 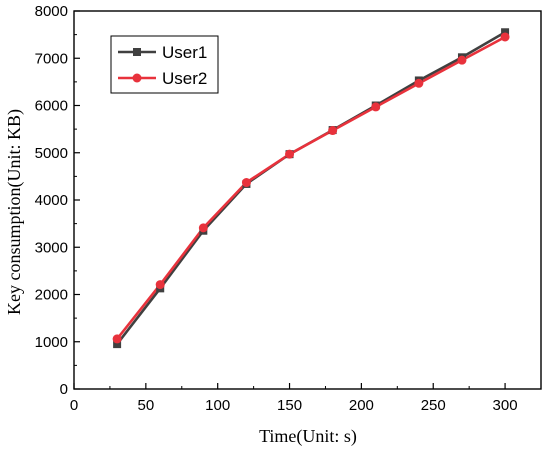 I want to click on x-tick-label: 100, so click(x=217, y=405).